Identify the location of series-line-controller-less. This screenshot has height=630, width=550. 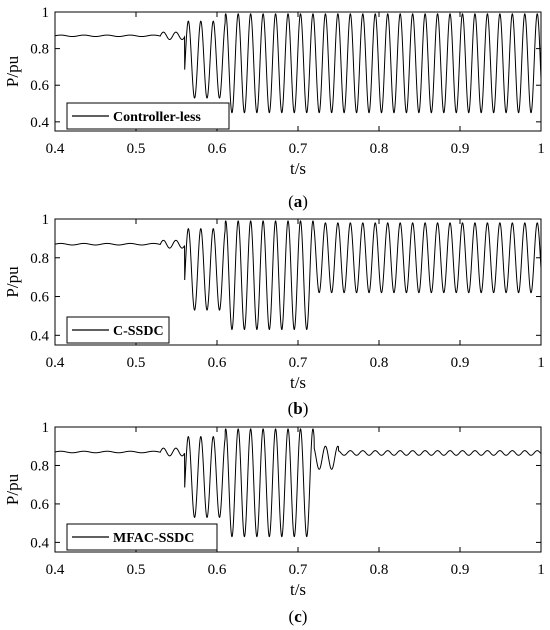
(298, 63).